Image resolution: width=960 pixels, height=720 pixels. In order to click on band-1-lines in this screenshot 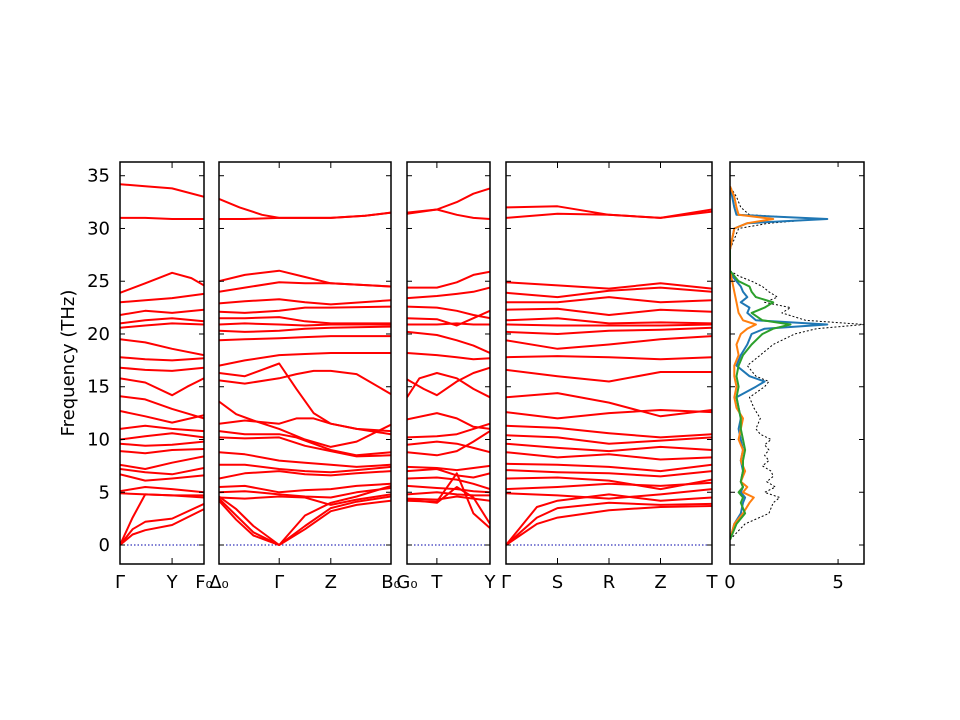, I will do `click(162, 364)`.